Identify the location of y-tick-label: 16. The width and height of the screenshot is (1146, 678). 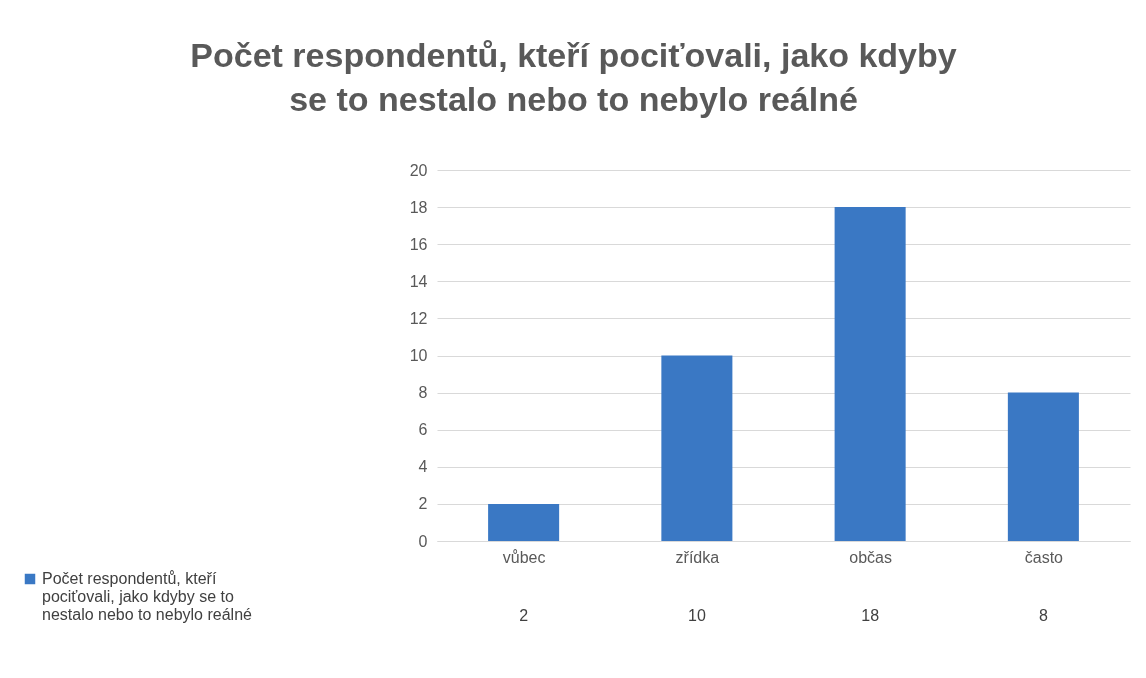
(418, 244).